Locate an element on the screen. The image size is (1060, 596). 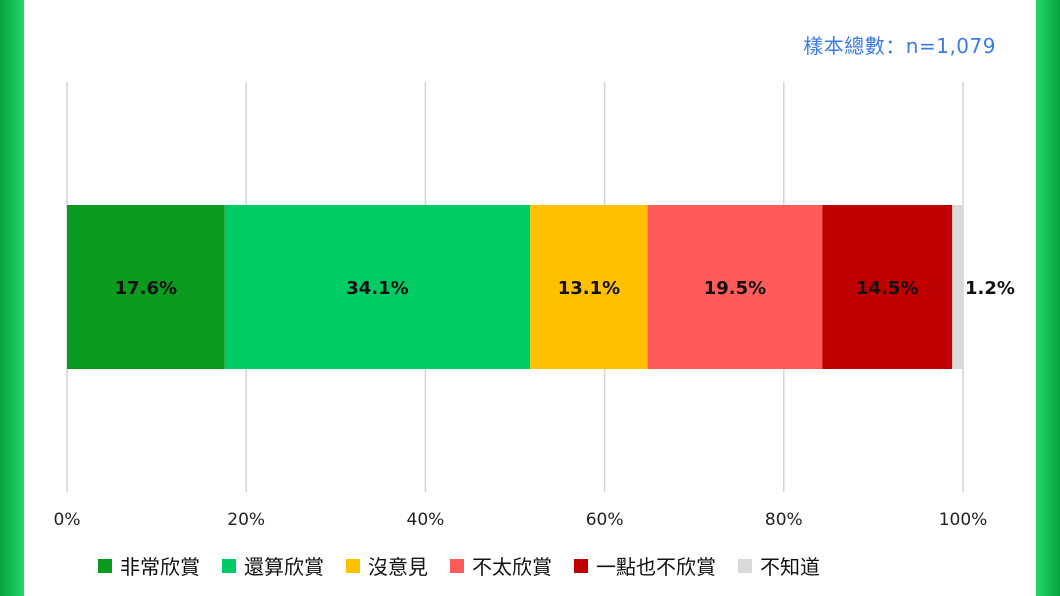
legend-label: 非常欣賞 is located at coordinates (160, 567).